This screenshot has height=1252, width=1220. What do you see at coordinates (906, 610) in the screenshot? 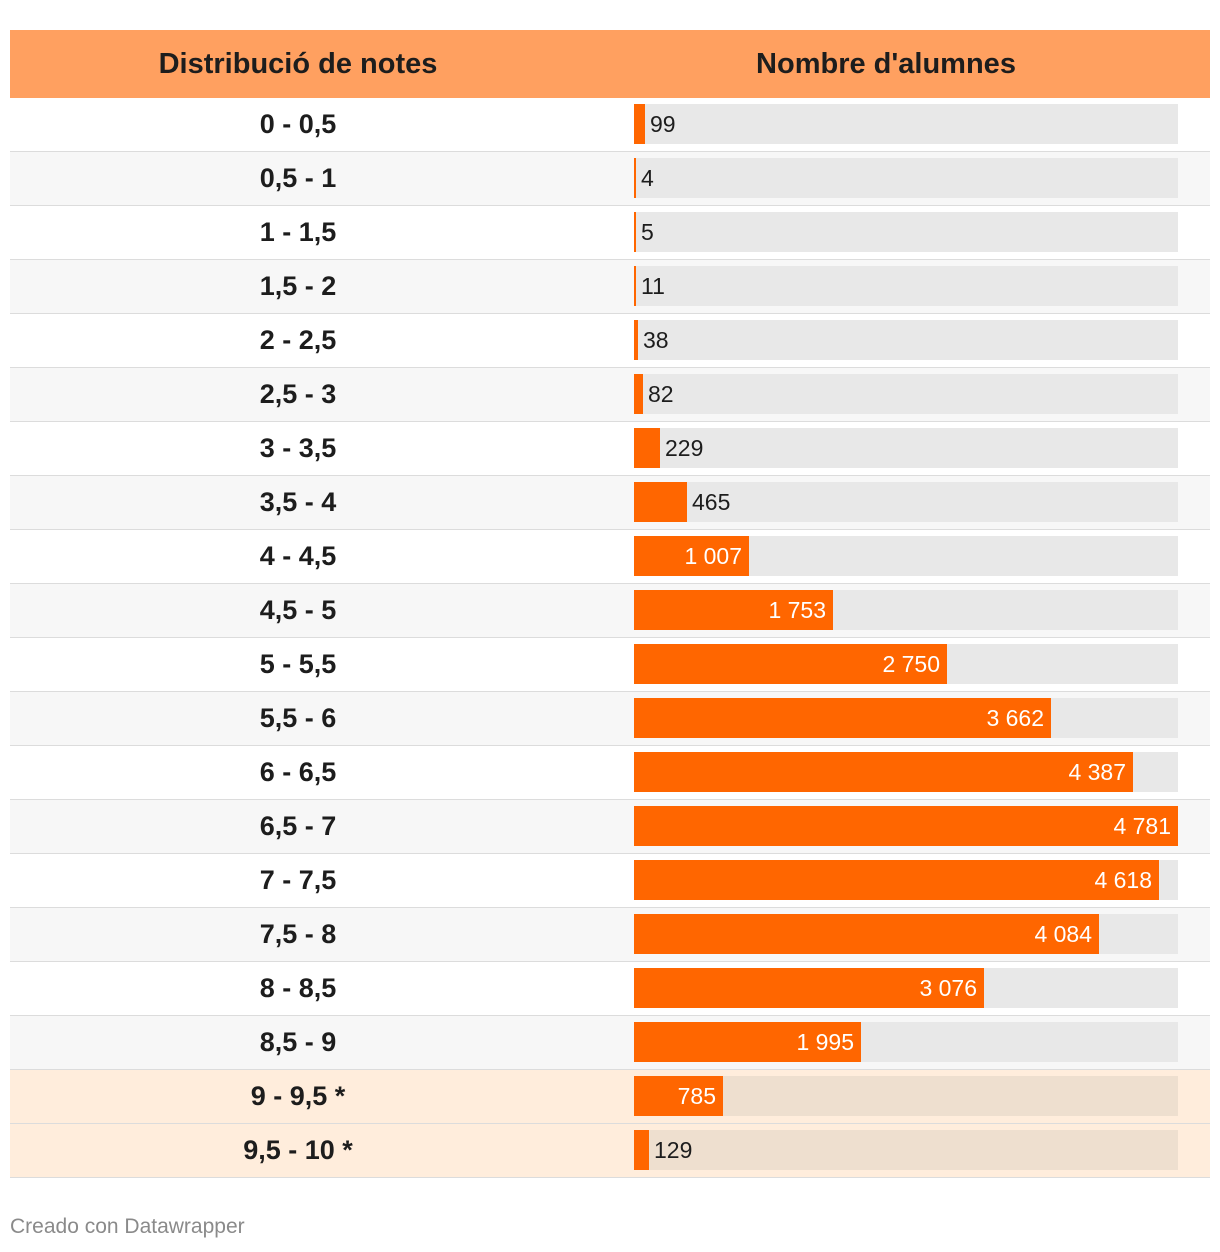
I see `bar-track: 1 753` at bounding box center [906, 610].